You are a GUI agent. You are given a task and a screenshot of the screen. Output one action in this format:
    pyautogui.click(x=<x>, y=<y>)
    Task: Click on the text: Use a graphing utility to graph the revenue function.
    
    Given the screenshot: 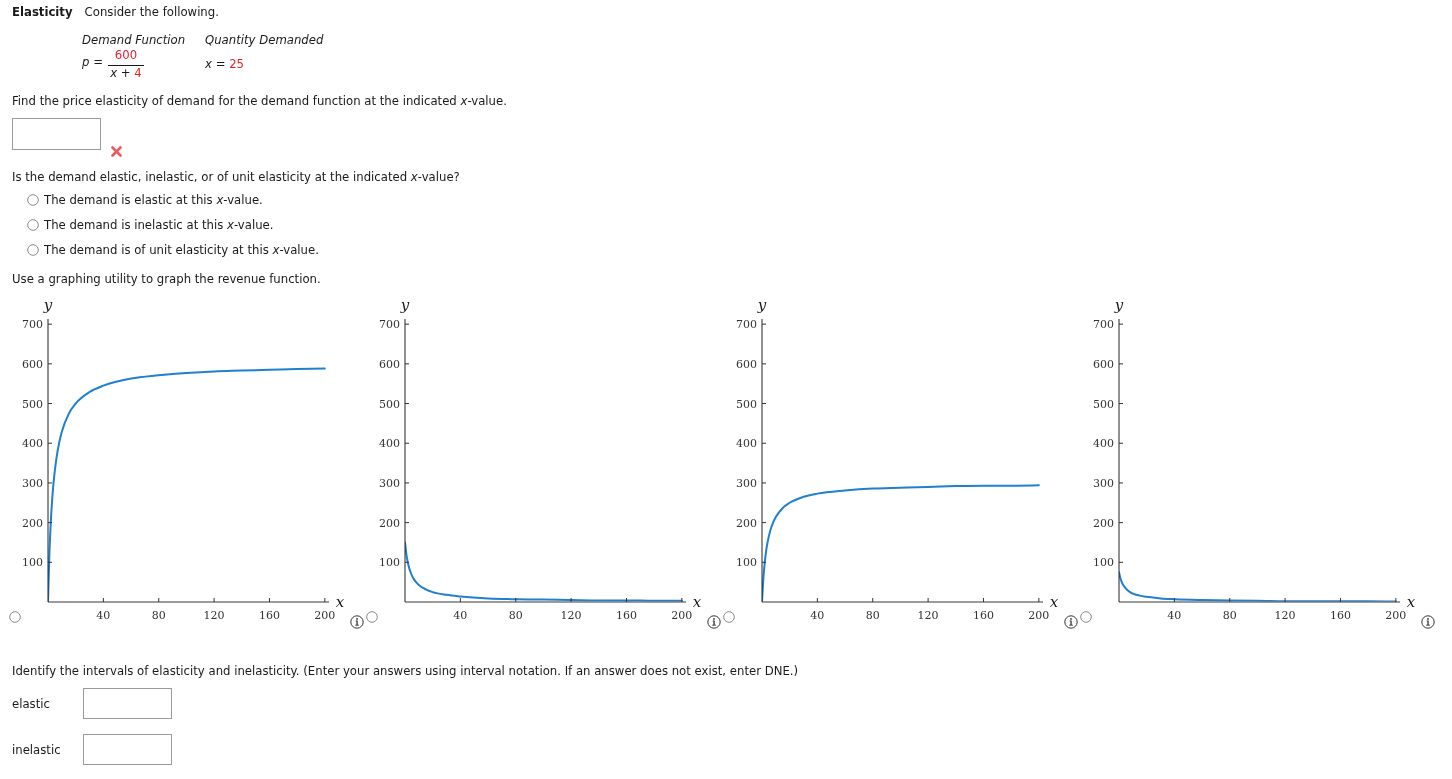 What is the action you would take?
    pyautogui.click(x=166, y=279)
    